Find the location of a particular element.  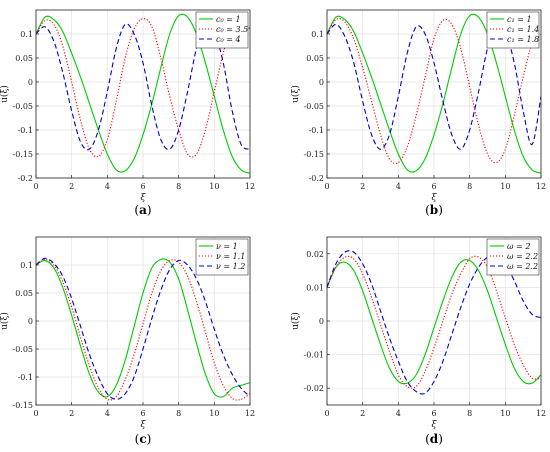

legend-entry: c₁ = 1.4 is located at coordinates (523, 29).